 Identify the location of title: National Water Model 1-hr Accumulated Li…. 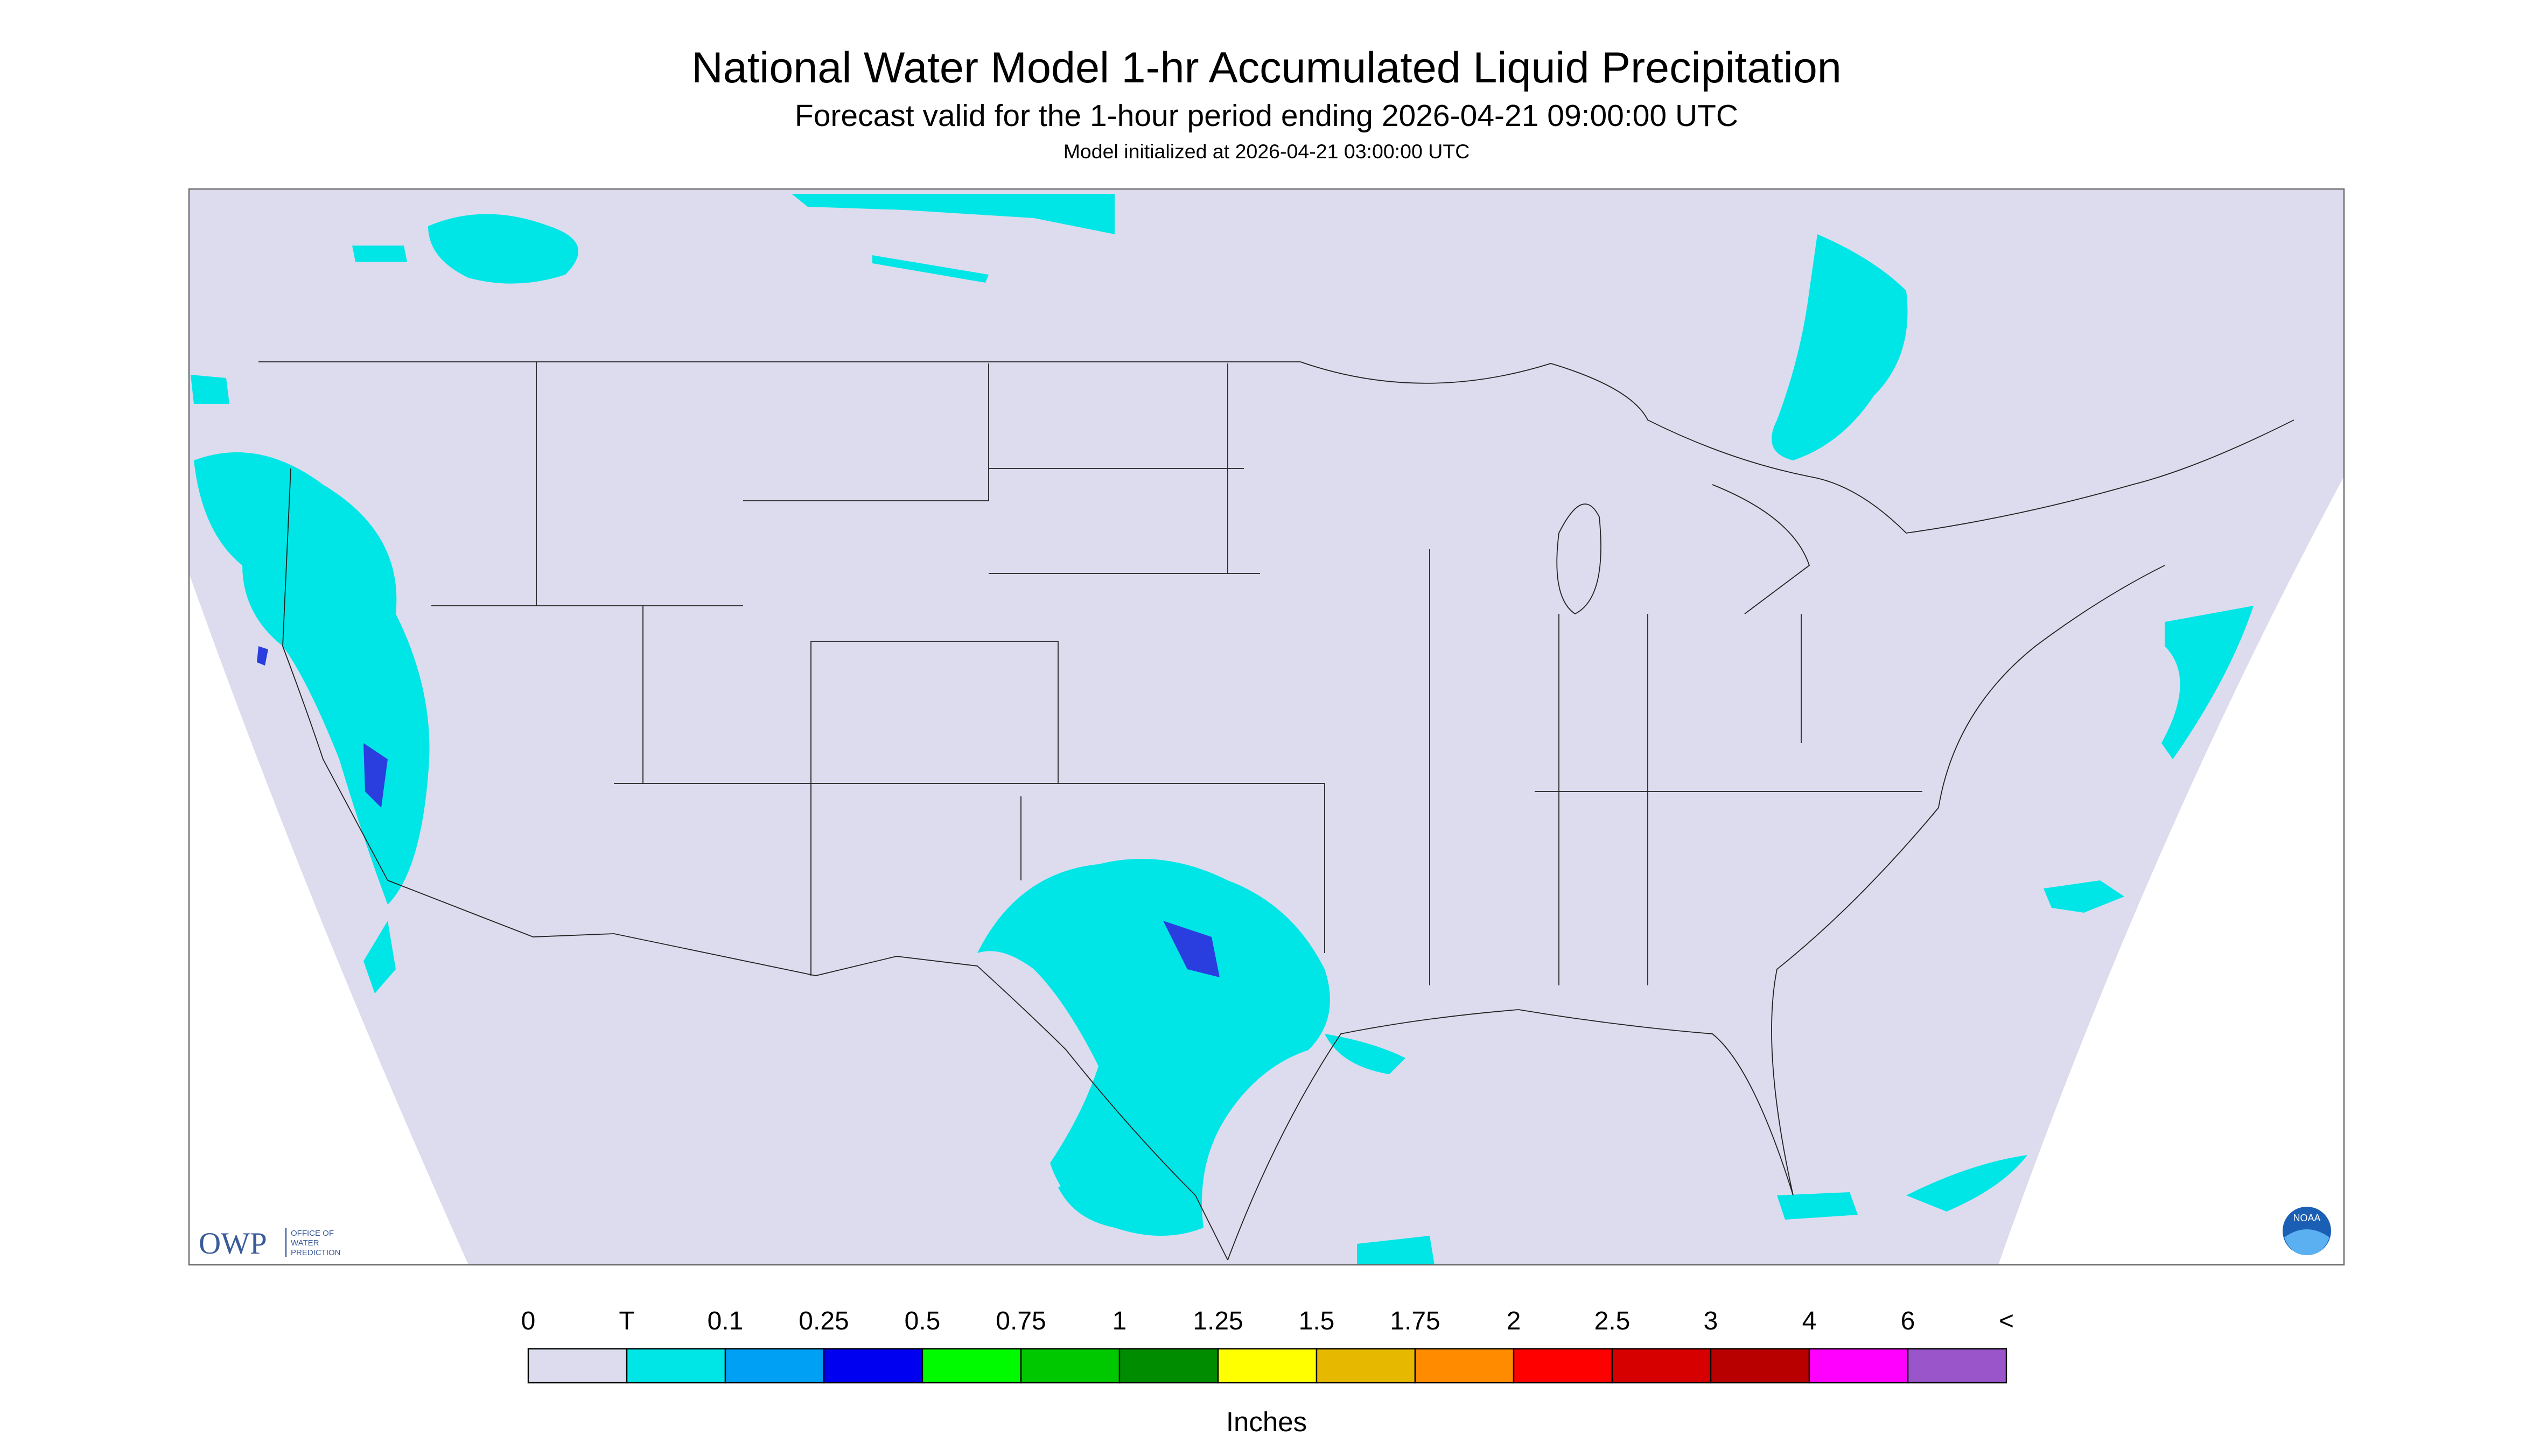
(1266, 68).